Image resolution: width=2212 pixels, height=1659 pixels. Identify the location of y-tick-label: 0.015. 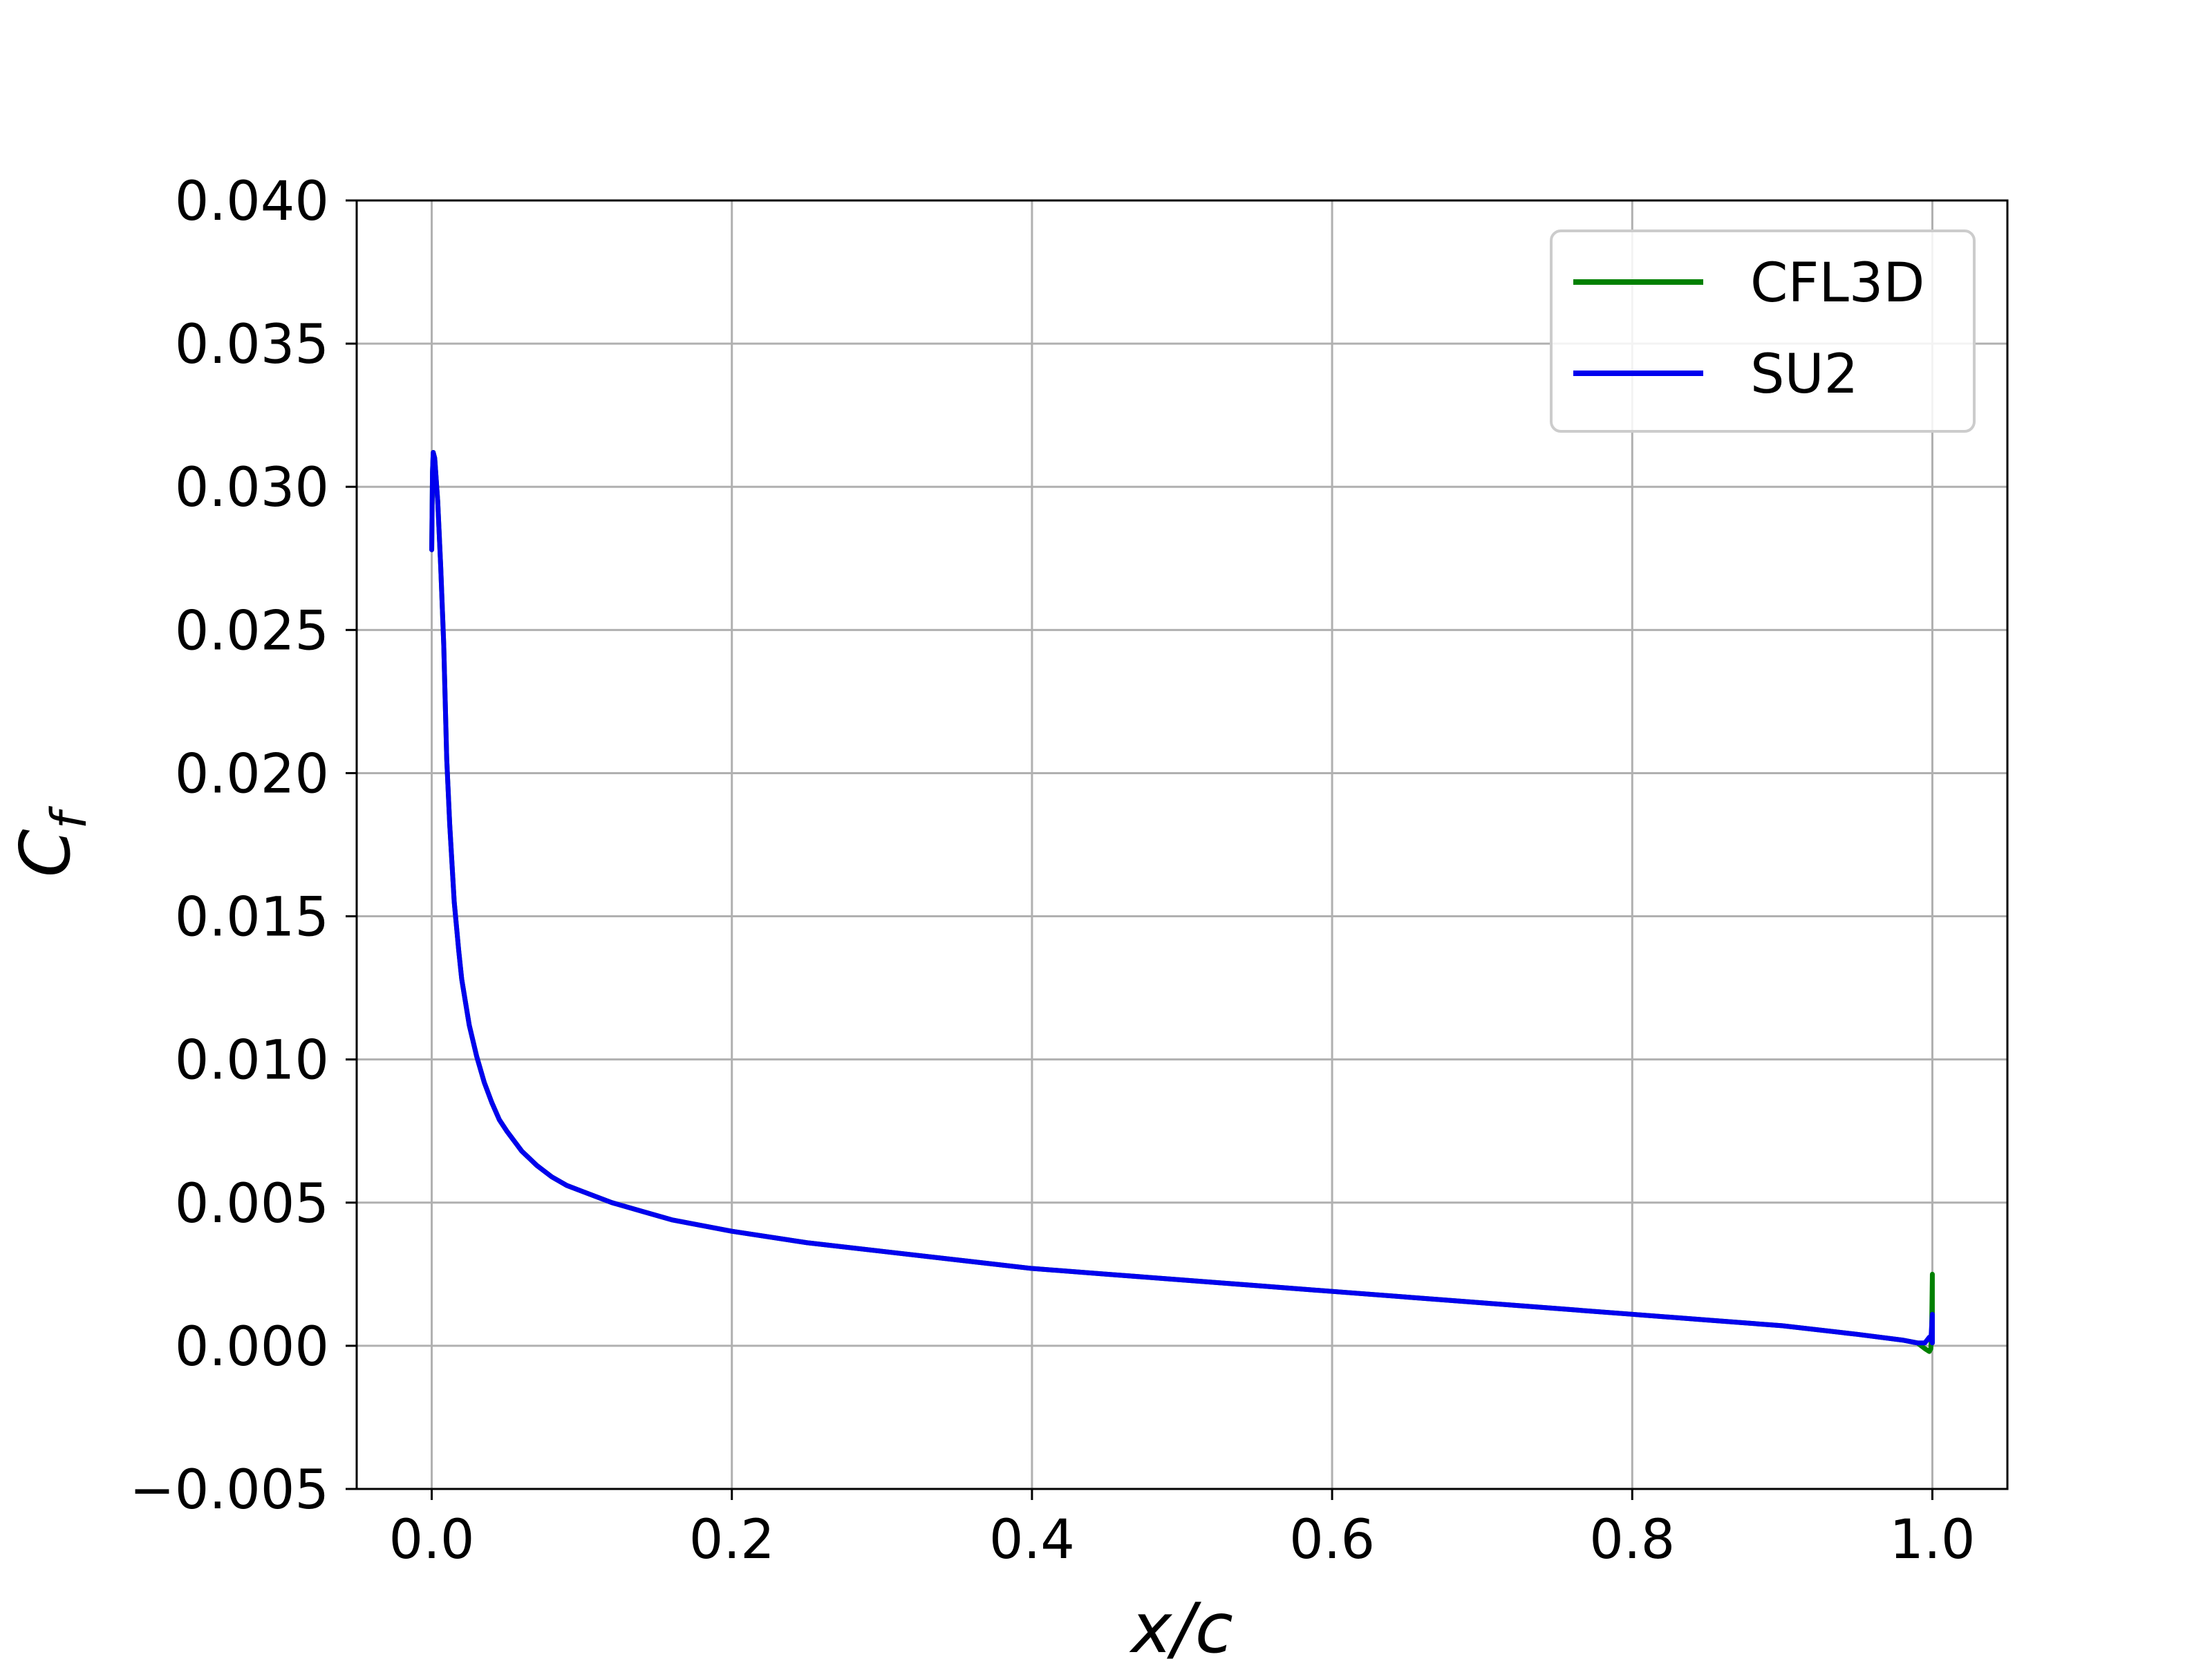
(252, 918).